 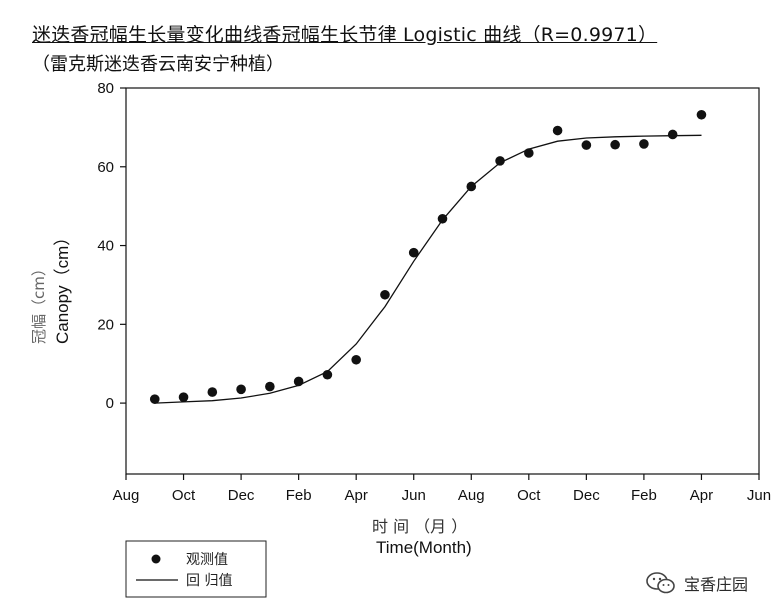 What do you see at coordinates (419, 526) in the screenshot?
I see `x-axis-title-cn: 时 间 （月 ）` at bounding box center [419, 526].